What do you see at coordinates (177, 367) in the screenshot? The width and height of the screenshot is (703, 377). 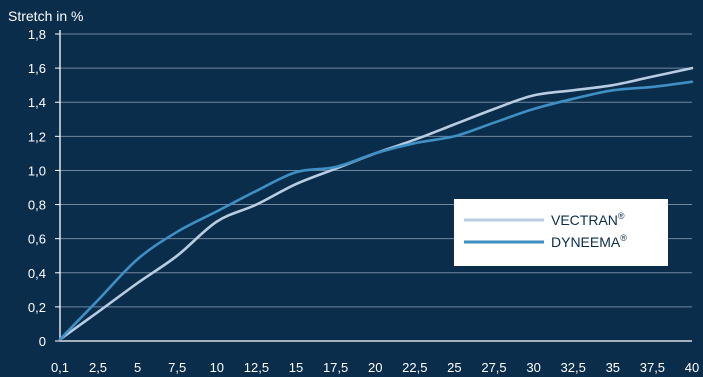 I see `x-tick-label: 7,5` at bounding box center [177, 367].